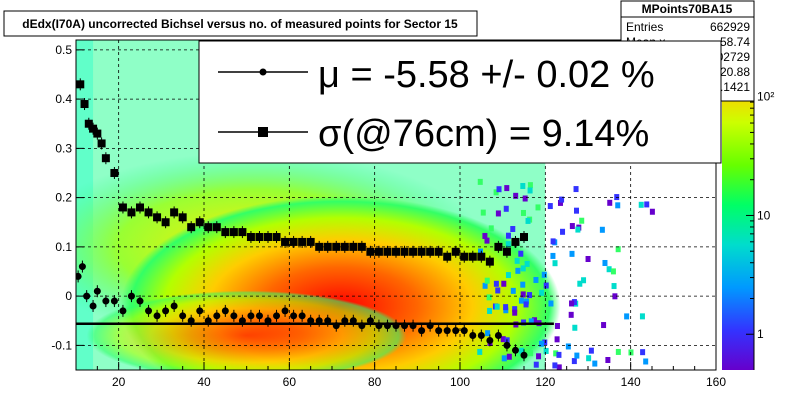  What do you see at coordinates (486, 75) in the screenshot?
I see `legend-mu-text: μ = -5.58 +/- 0.02 %` at bounding box center [486, 75].